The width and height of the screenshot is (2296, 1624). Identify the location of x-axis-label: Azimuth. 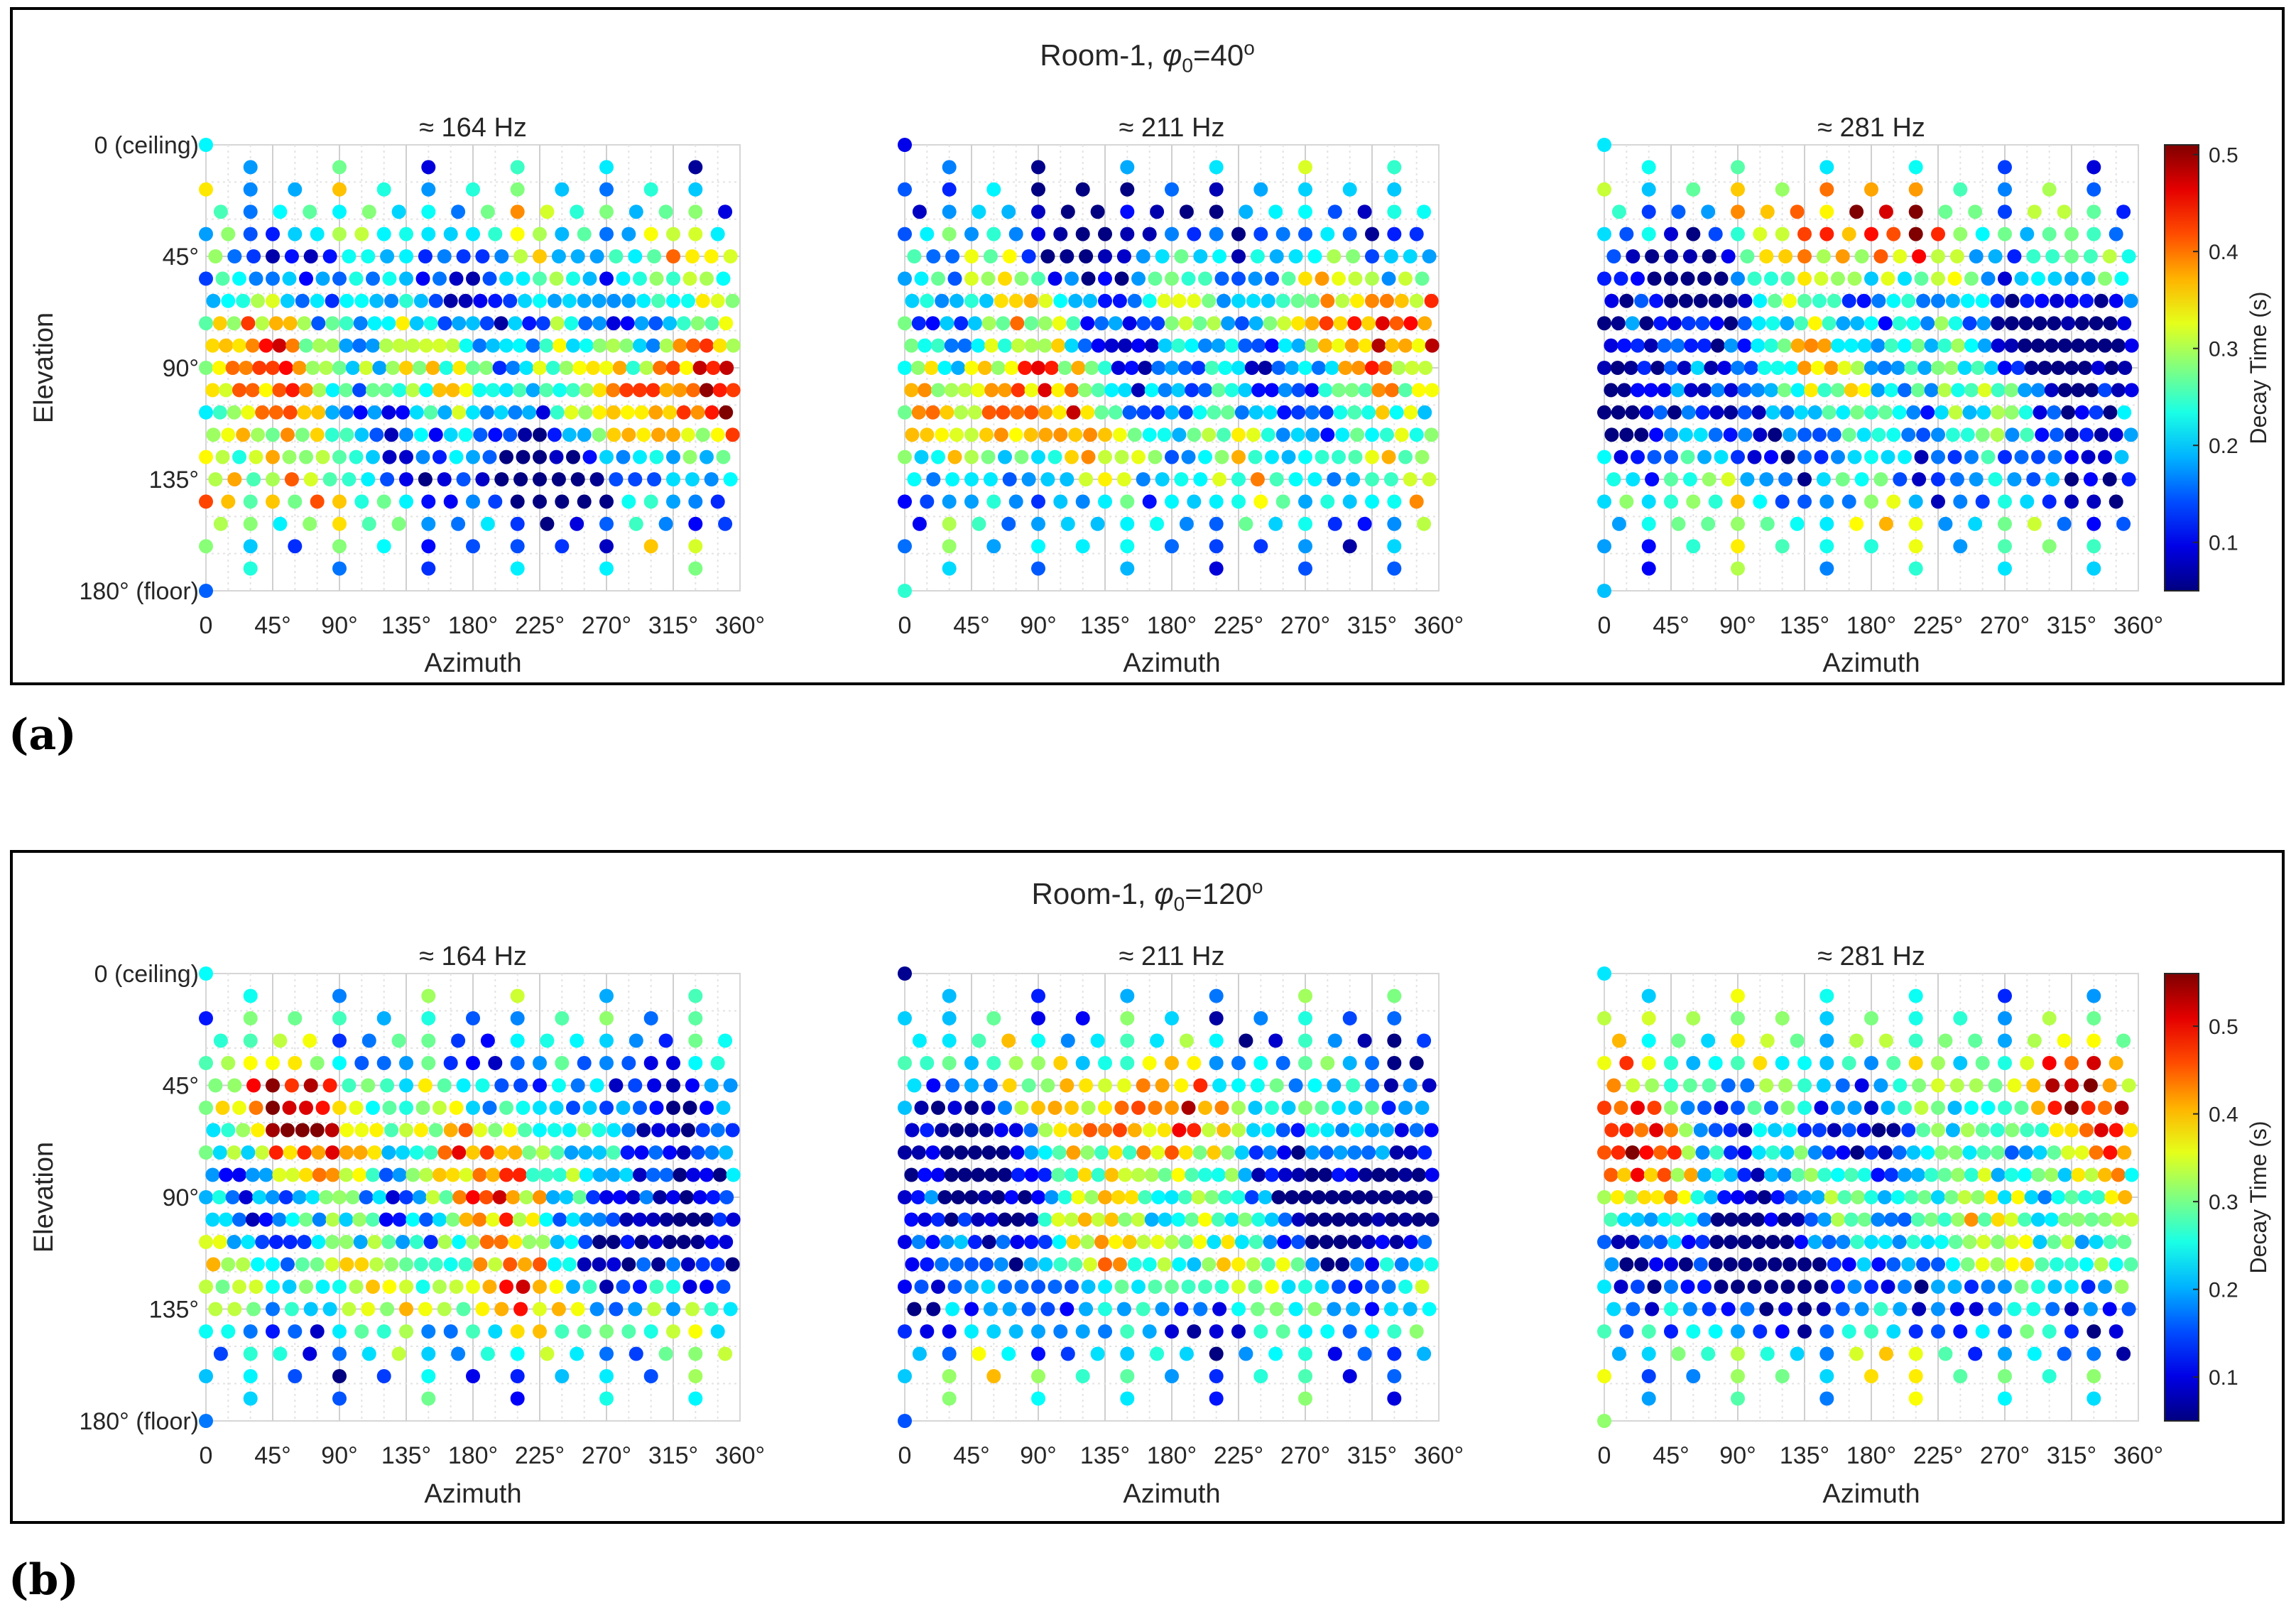
(472, 1494).